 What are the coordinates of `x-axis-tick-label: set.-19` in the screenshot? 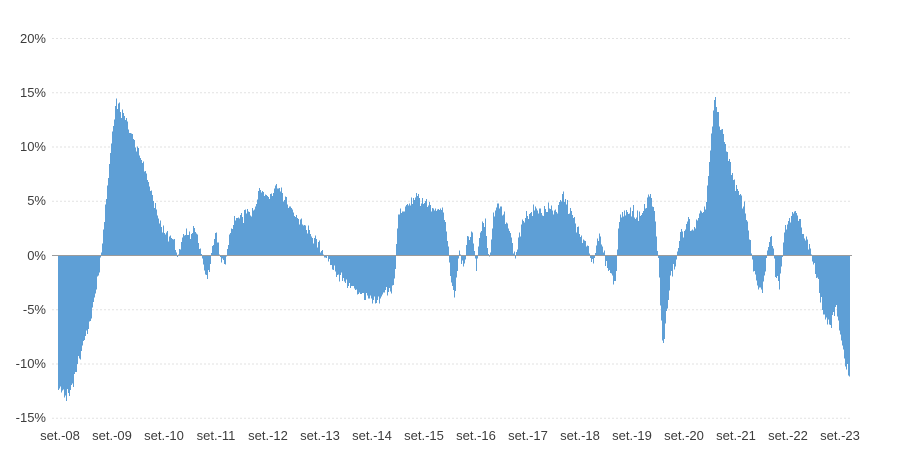 It's located at (632, 435).